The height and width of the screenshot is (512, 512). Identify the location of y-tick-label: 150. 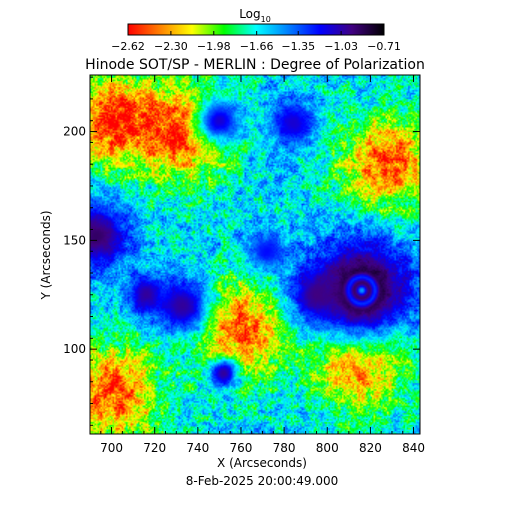
(74, 240).